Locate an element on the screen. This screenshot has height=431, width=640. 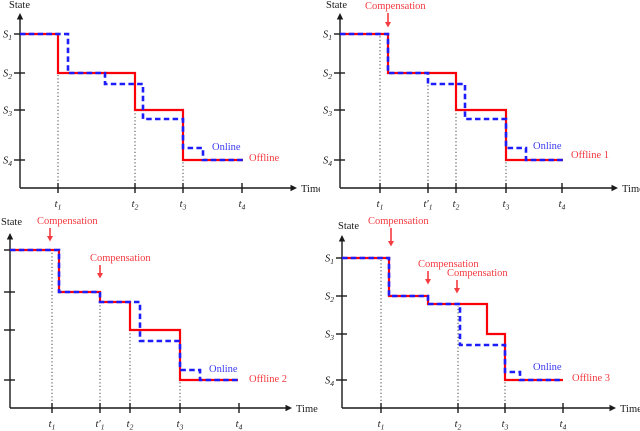
compensation-annotation-3: Compensation is located at coordinates (477, 273).